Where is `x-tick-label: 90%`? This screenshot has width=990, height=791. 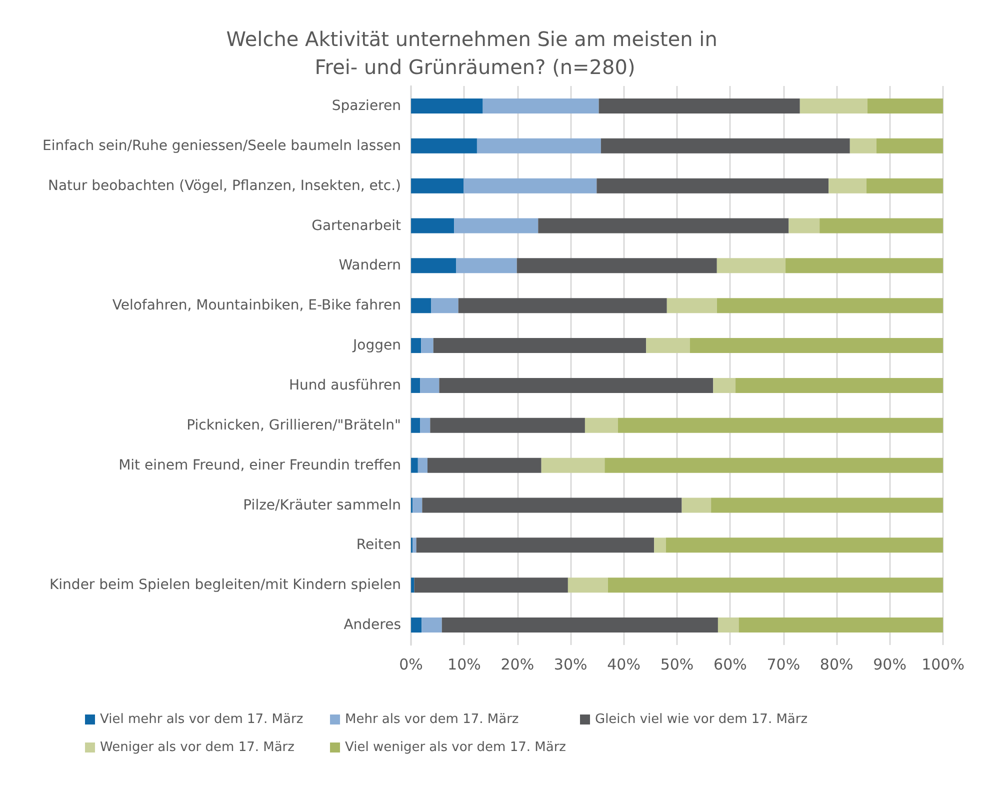 x-tick-label: 90% is located at coordinates (889, 665).